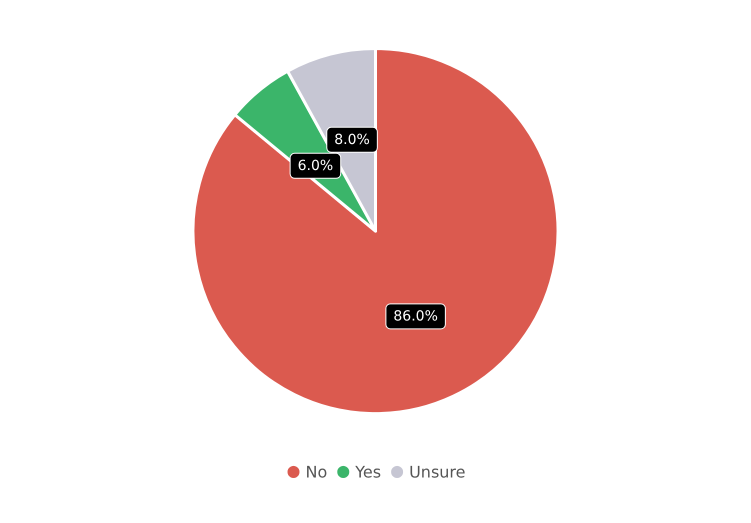  I want to click on legend-label: No, so click(317, 472).